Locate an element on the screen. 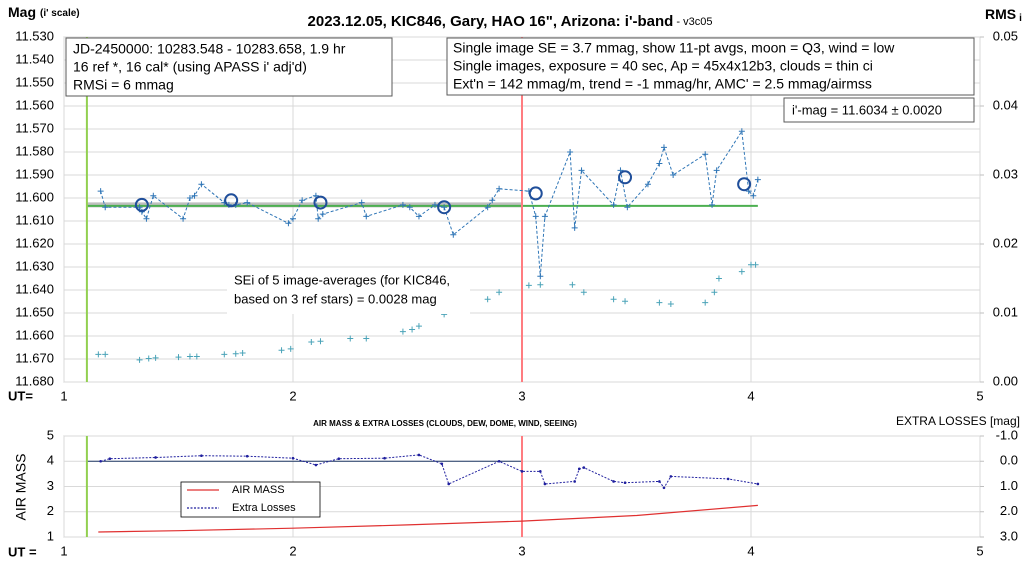 This screenshot has width=1028, height=567. y2-tick-label: 0.00 is located at coordinates (1005, 380).